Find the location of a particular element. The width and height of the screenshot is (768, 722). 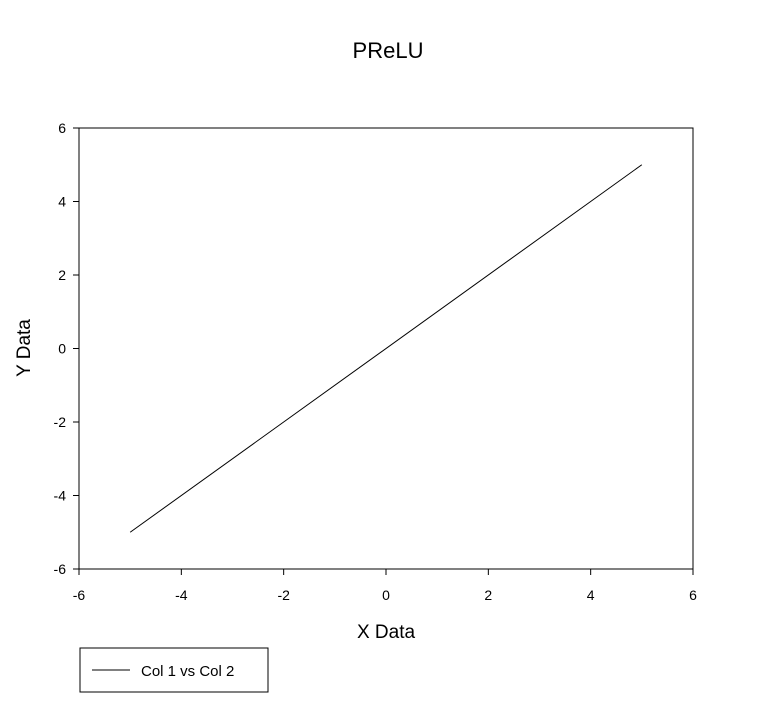

y-tick-label: -6 is located at coordinates (60, 569).